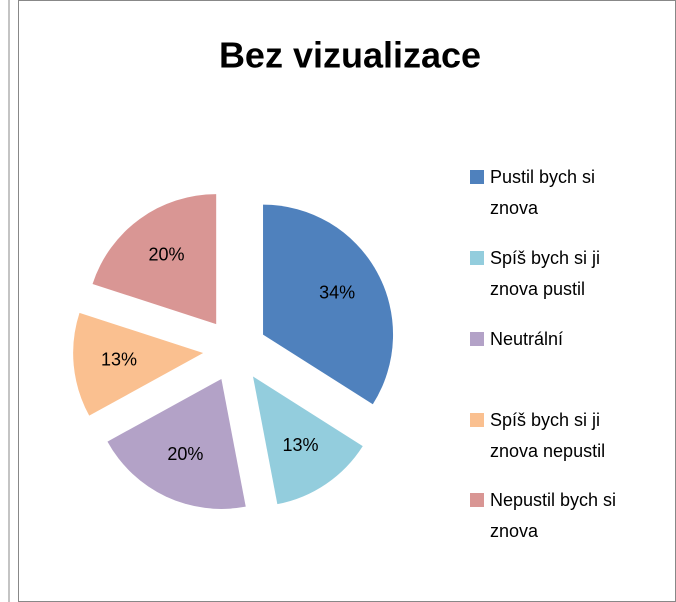  What do you see at coordinates (350, 55) in the screenshot?
I see `chart-title: Bez vizualizace` at bounding box center [350, 55].